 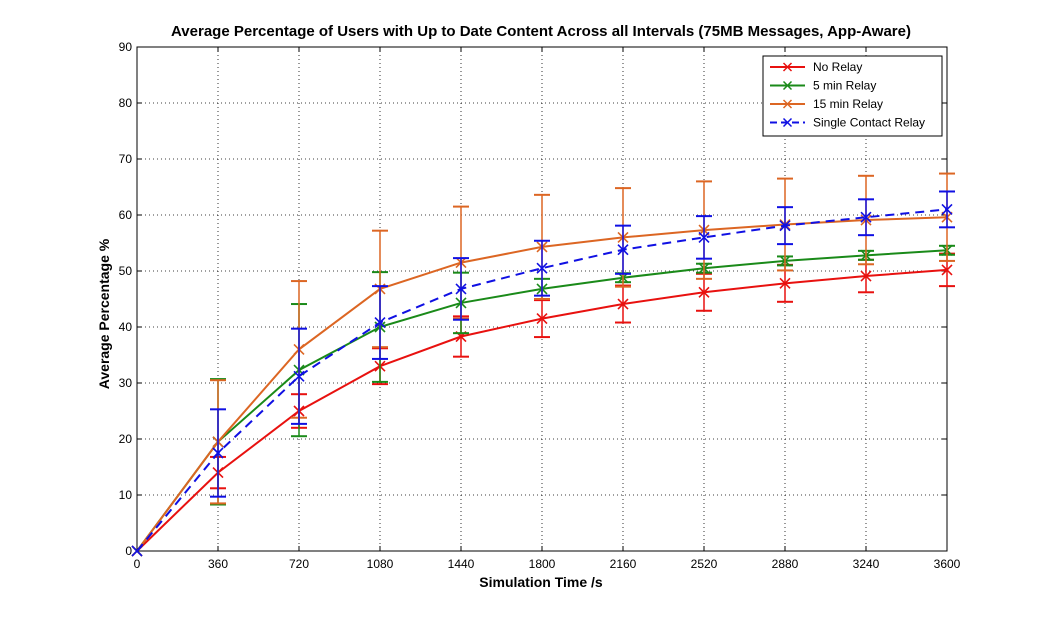 I want to click on y-tick-label: 50, so click(x=126, y=271).